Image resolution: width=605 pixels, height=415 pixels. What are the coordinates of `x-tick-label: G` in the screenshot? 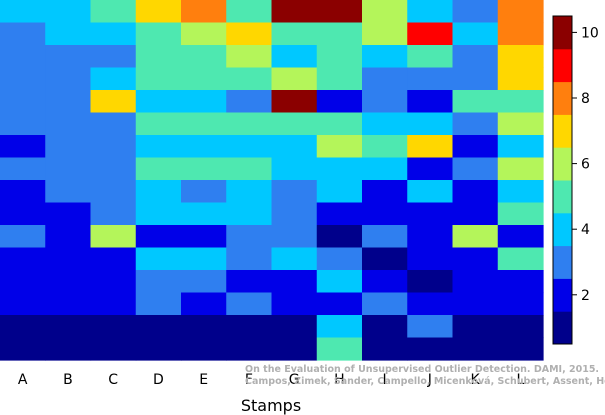 It's located at (294, 380).